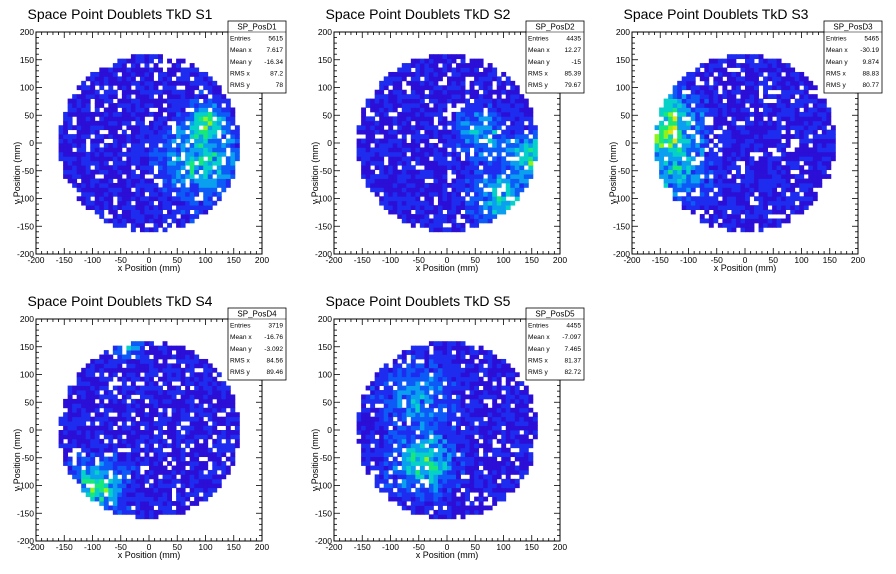 The width and height of the screenshot is (896, 574). What do you see at coordinates (871, 39) in the screenshot?
I see `stats-row-value: 5465` at bounding box center [871, 39].